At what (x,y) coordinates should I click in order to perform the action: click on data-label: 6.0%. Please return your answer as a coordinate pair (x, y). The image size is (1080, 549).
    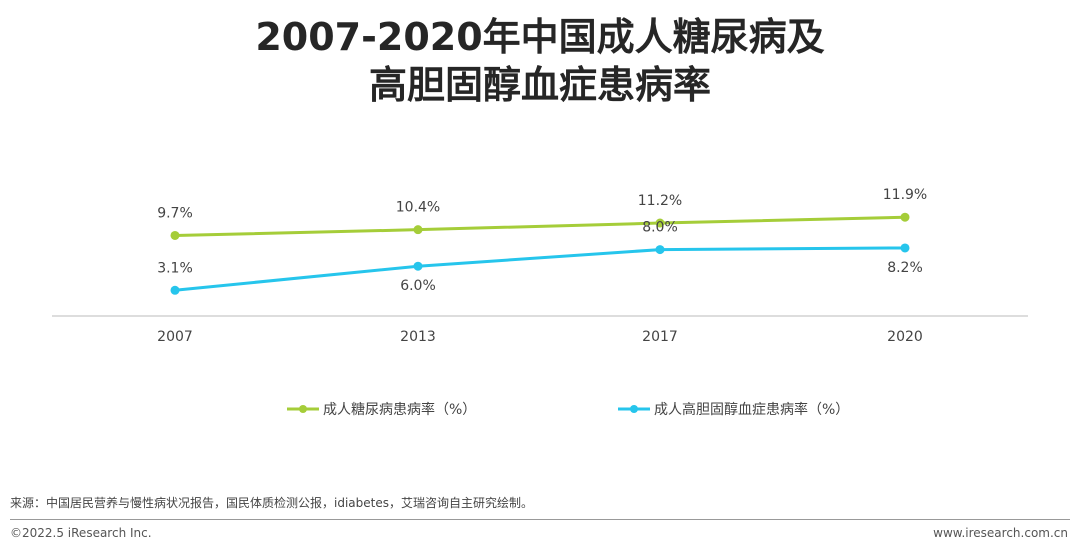
    Looking at the image, I should click on (418, 286).